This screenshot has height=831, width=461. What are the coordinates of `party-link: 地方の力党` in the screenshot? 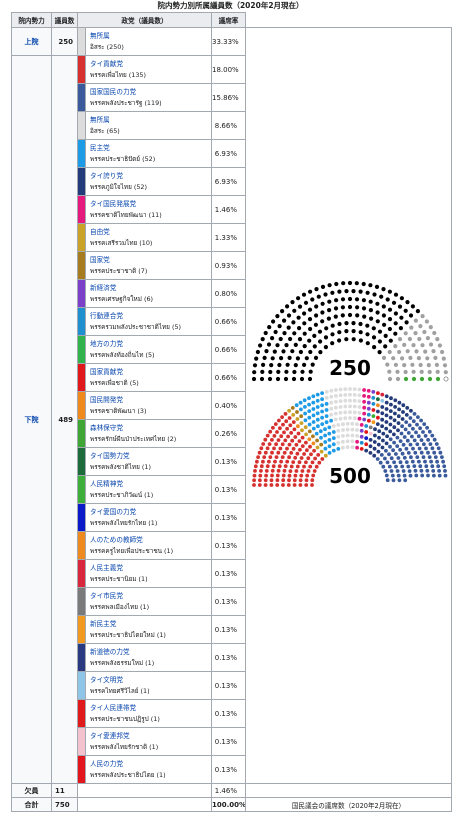 It's located at (106, 343).